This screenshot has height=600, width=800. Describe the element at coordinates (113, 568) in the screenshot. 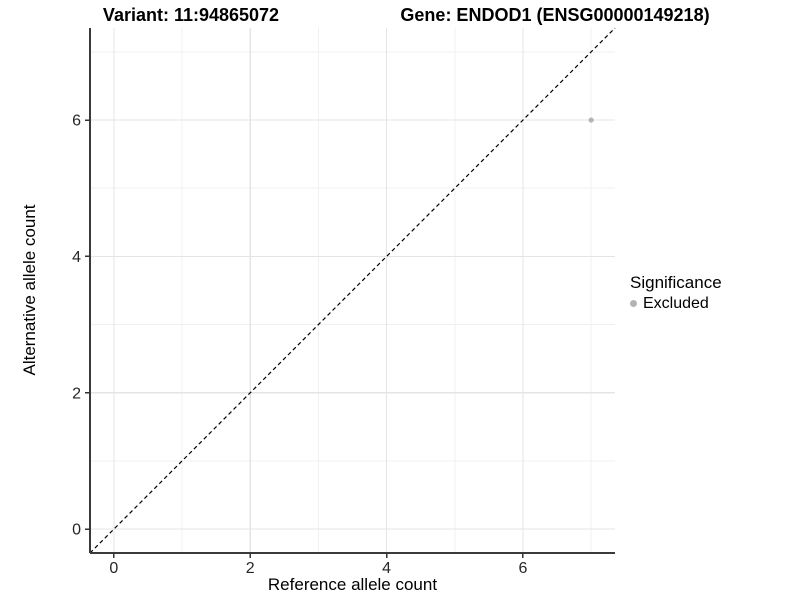

I see `x-tick-label: 0` at that location.